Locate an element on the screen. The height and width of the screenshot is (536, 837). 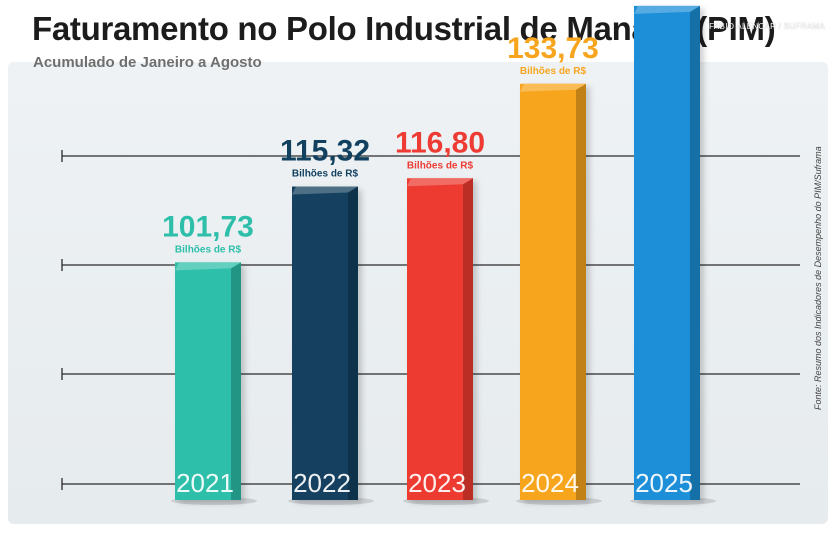
value-label: 116,80 is located at coordinates (440, 142).